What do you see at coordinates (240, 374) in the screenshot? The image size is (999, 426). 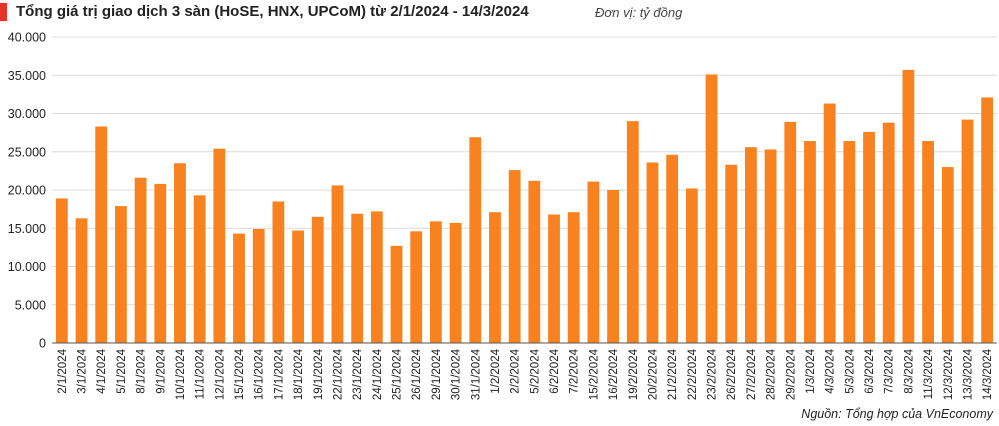 I see `x-tick-label: 15/1/2024` at bounding box center [240, 374].